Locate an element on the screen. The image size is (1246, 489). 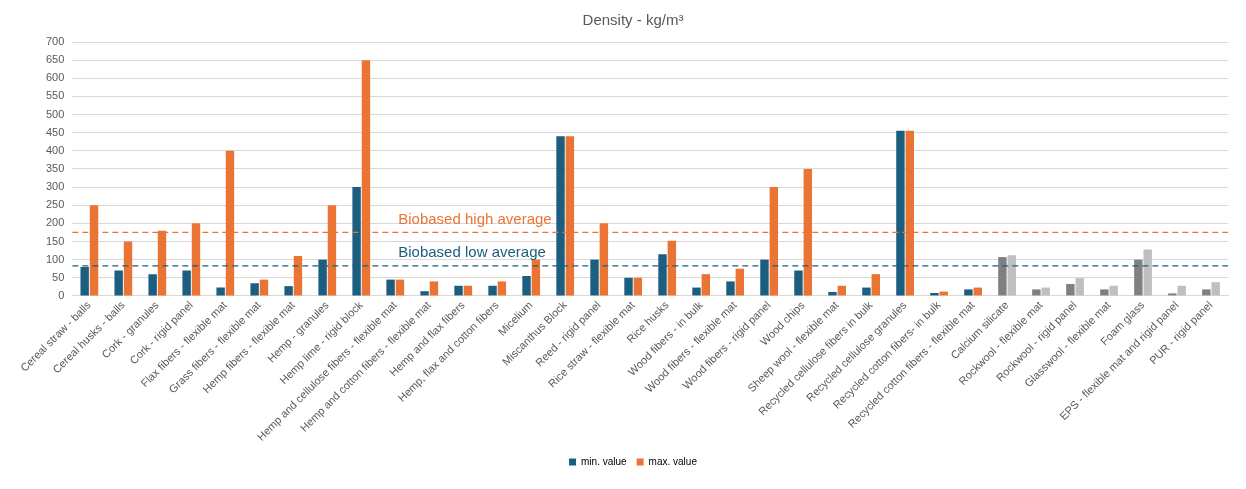
y-tick-label: 450 is located at coordinates (55, 131).